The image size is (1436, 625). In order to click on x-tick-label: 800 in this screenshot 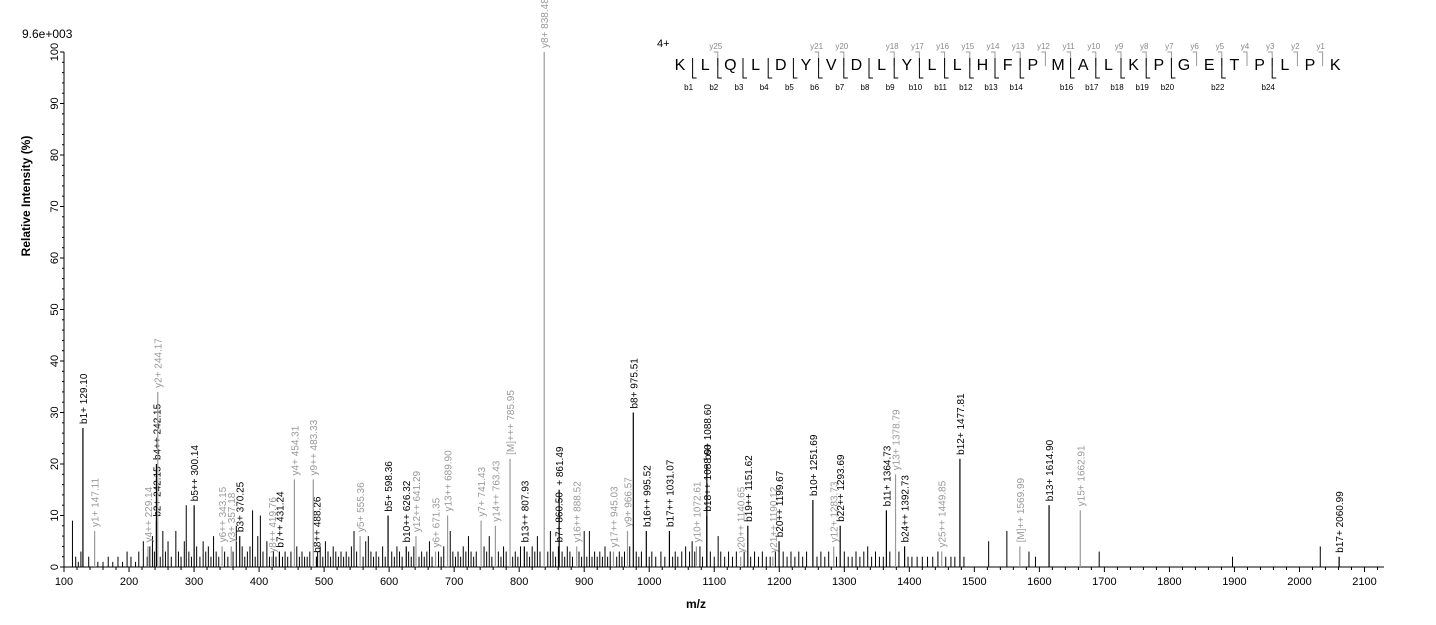, I will do `click(519, 582)`.